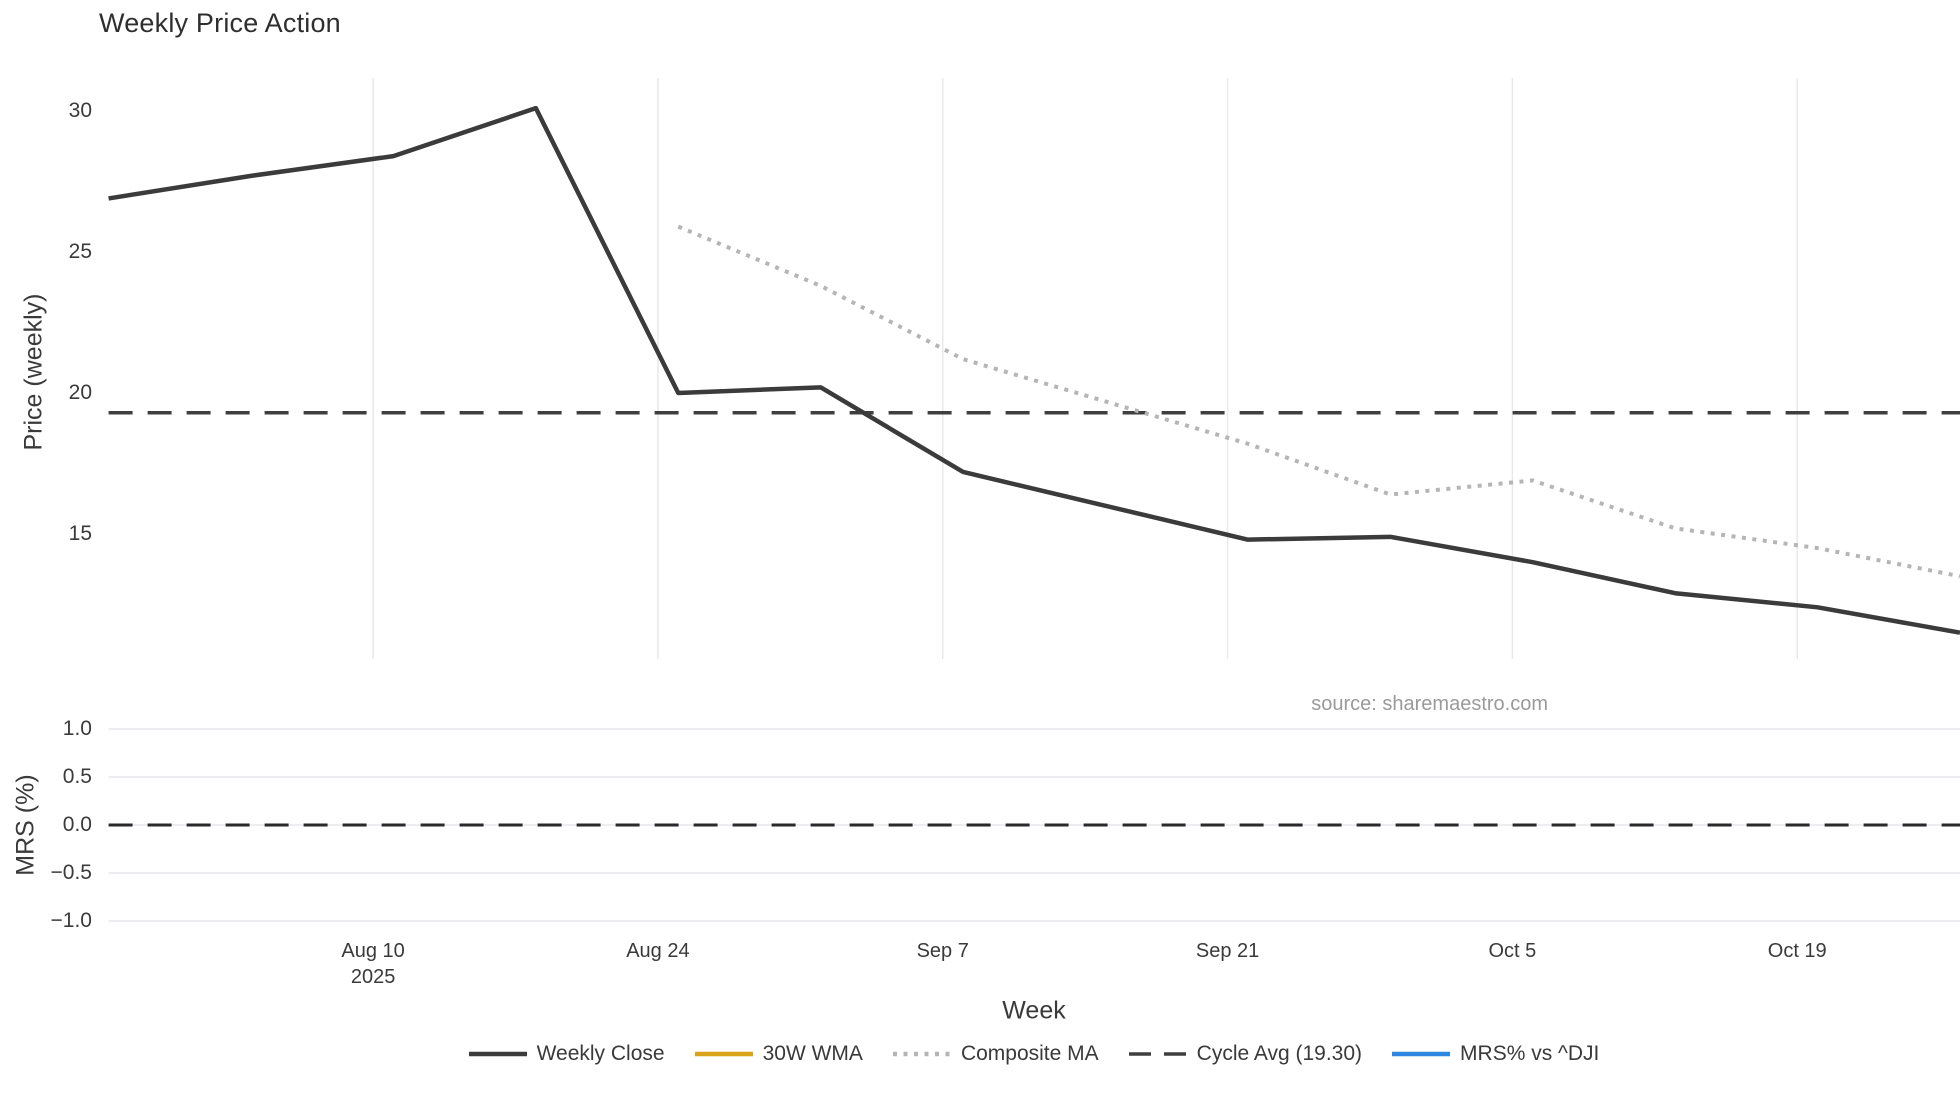  Describe the element at coordinates (1530, 1053) in the screenshot. I see `legend-label: MRS% vs ^DJI` at that location.